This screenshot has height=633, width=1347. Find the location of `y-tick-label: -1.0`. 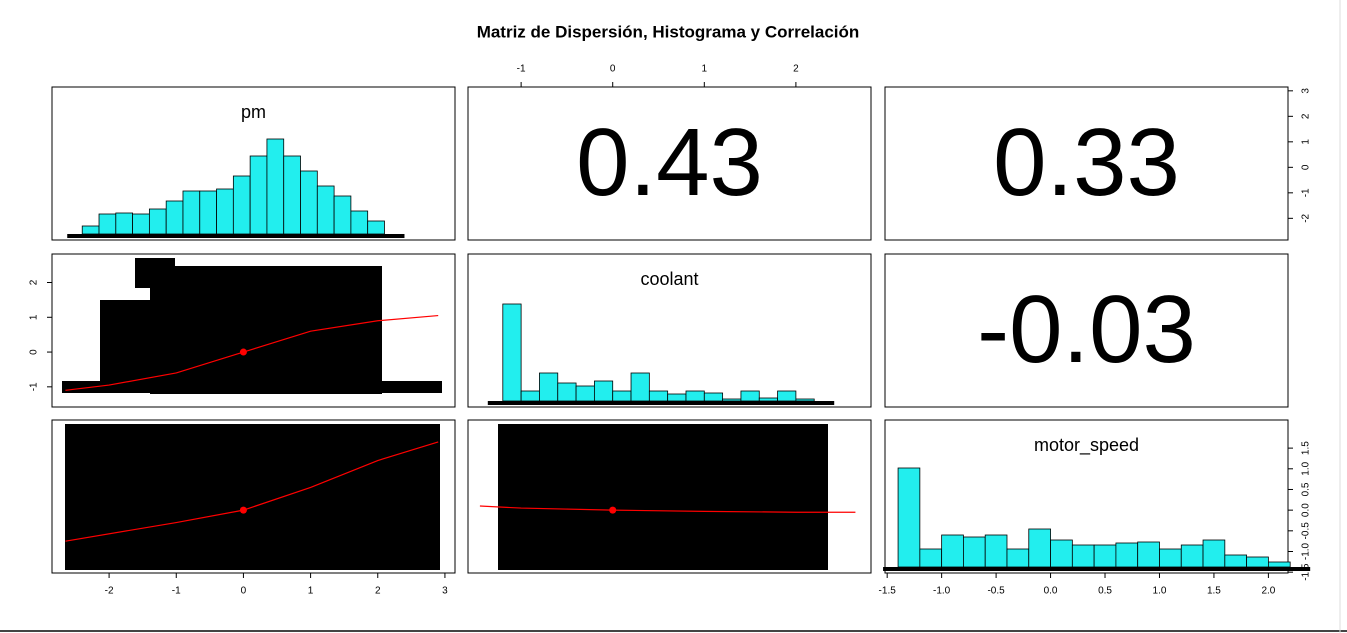

y-tick-label: -1.0 is located at coordinates (1306, 551).